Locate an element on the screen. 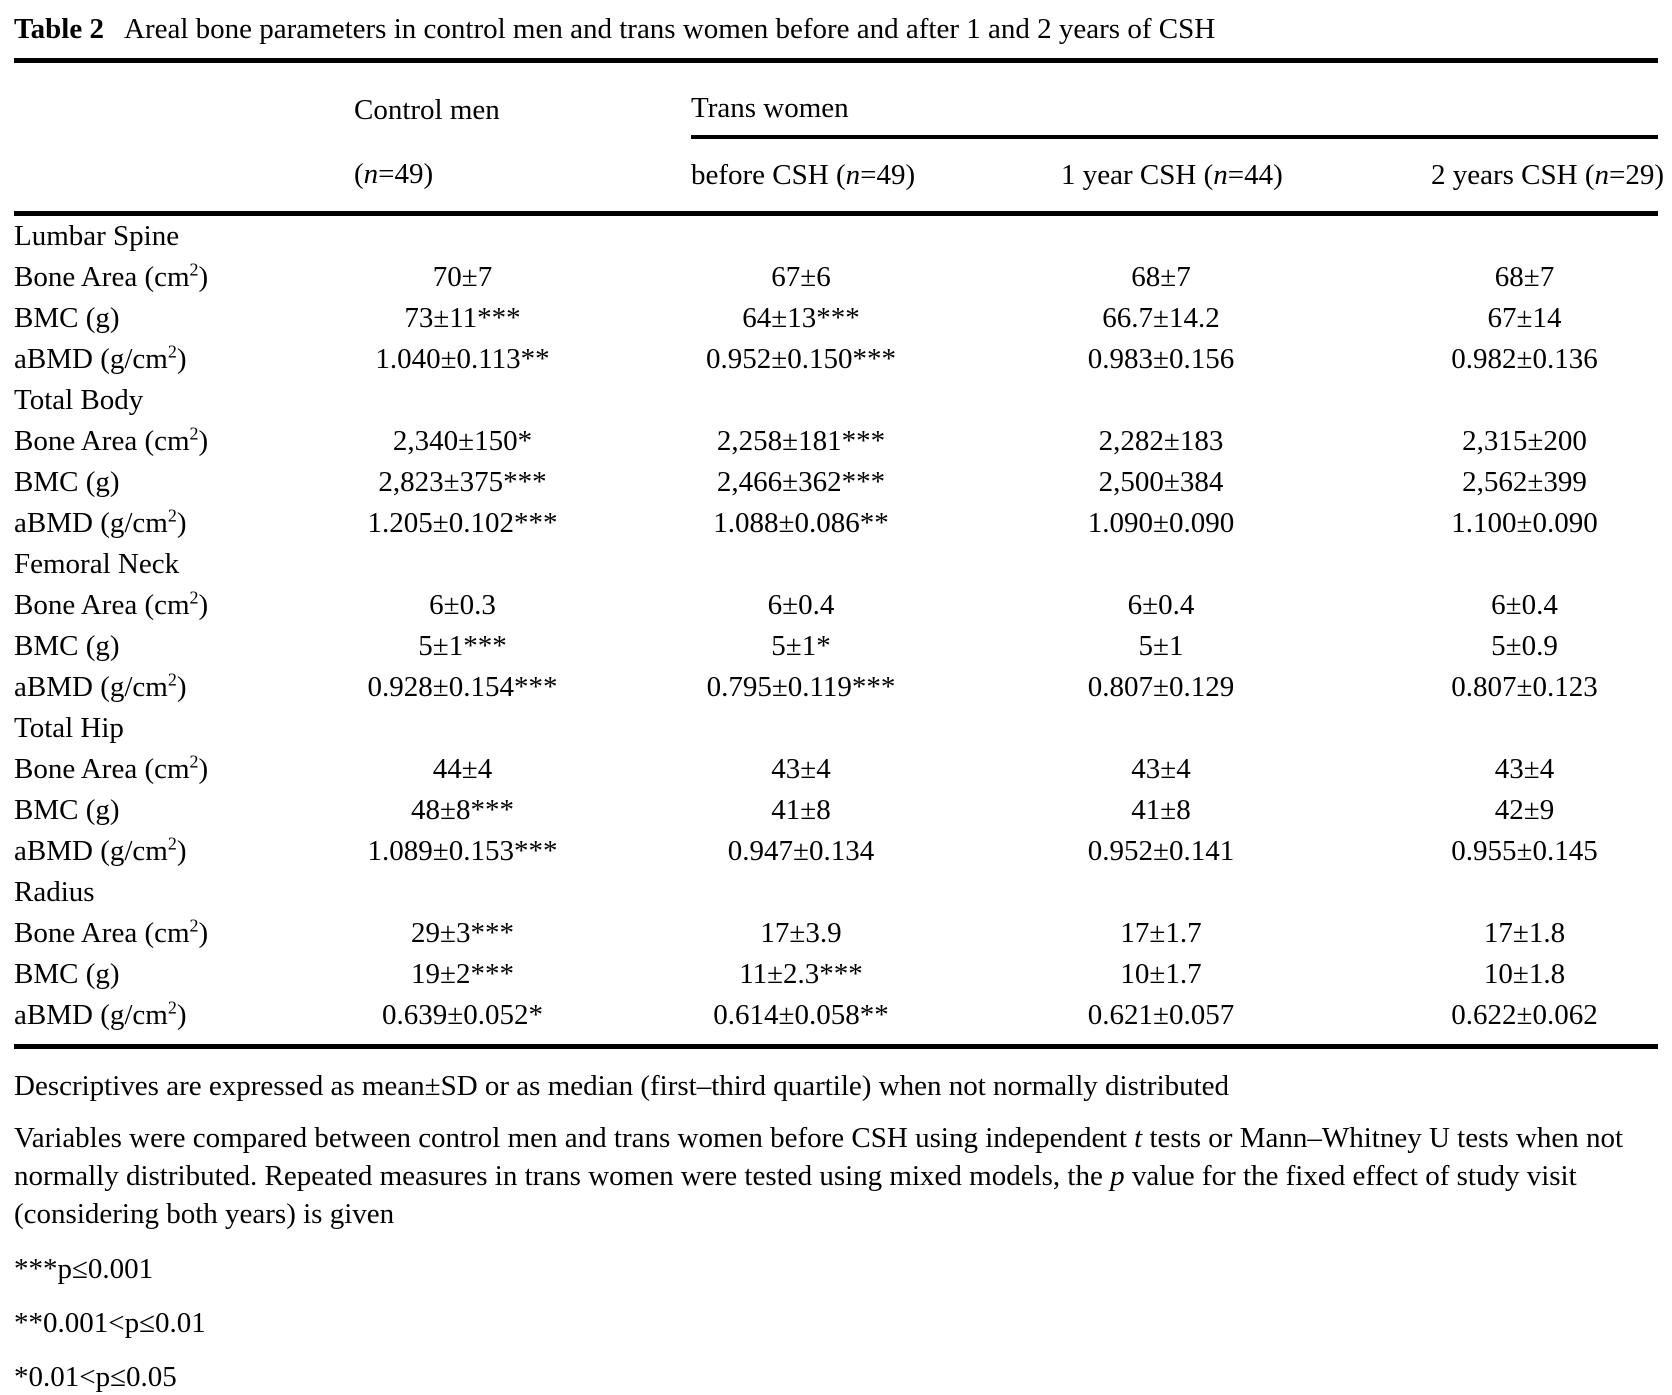 The image size is (1672, 1395). table-cell: 1.205±0.102*** is located at coordinates (462, 523).